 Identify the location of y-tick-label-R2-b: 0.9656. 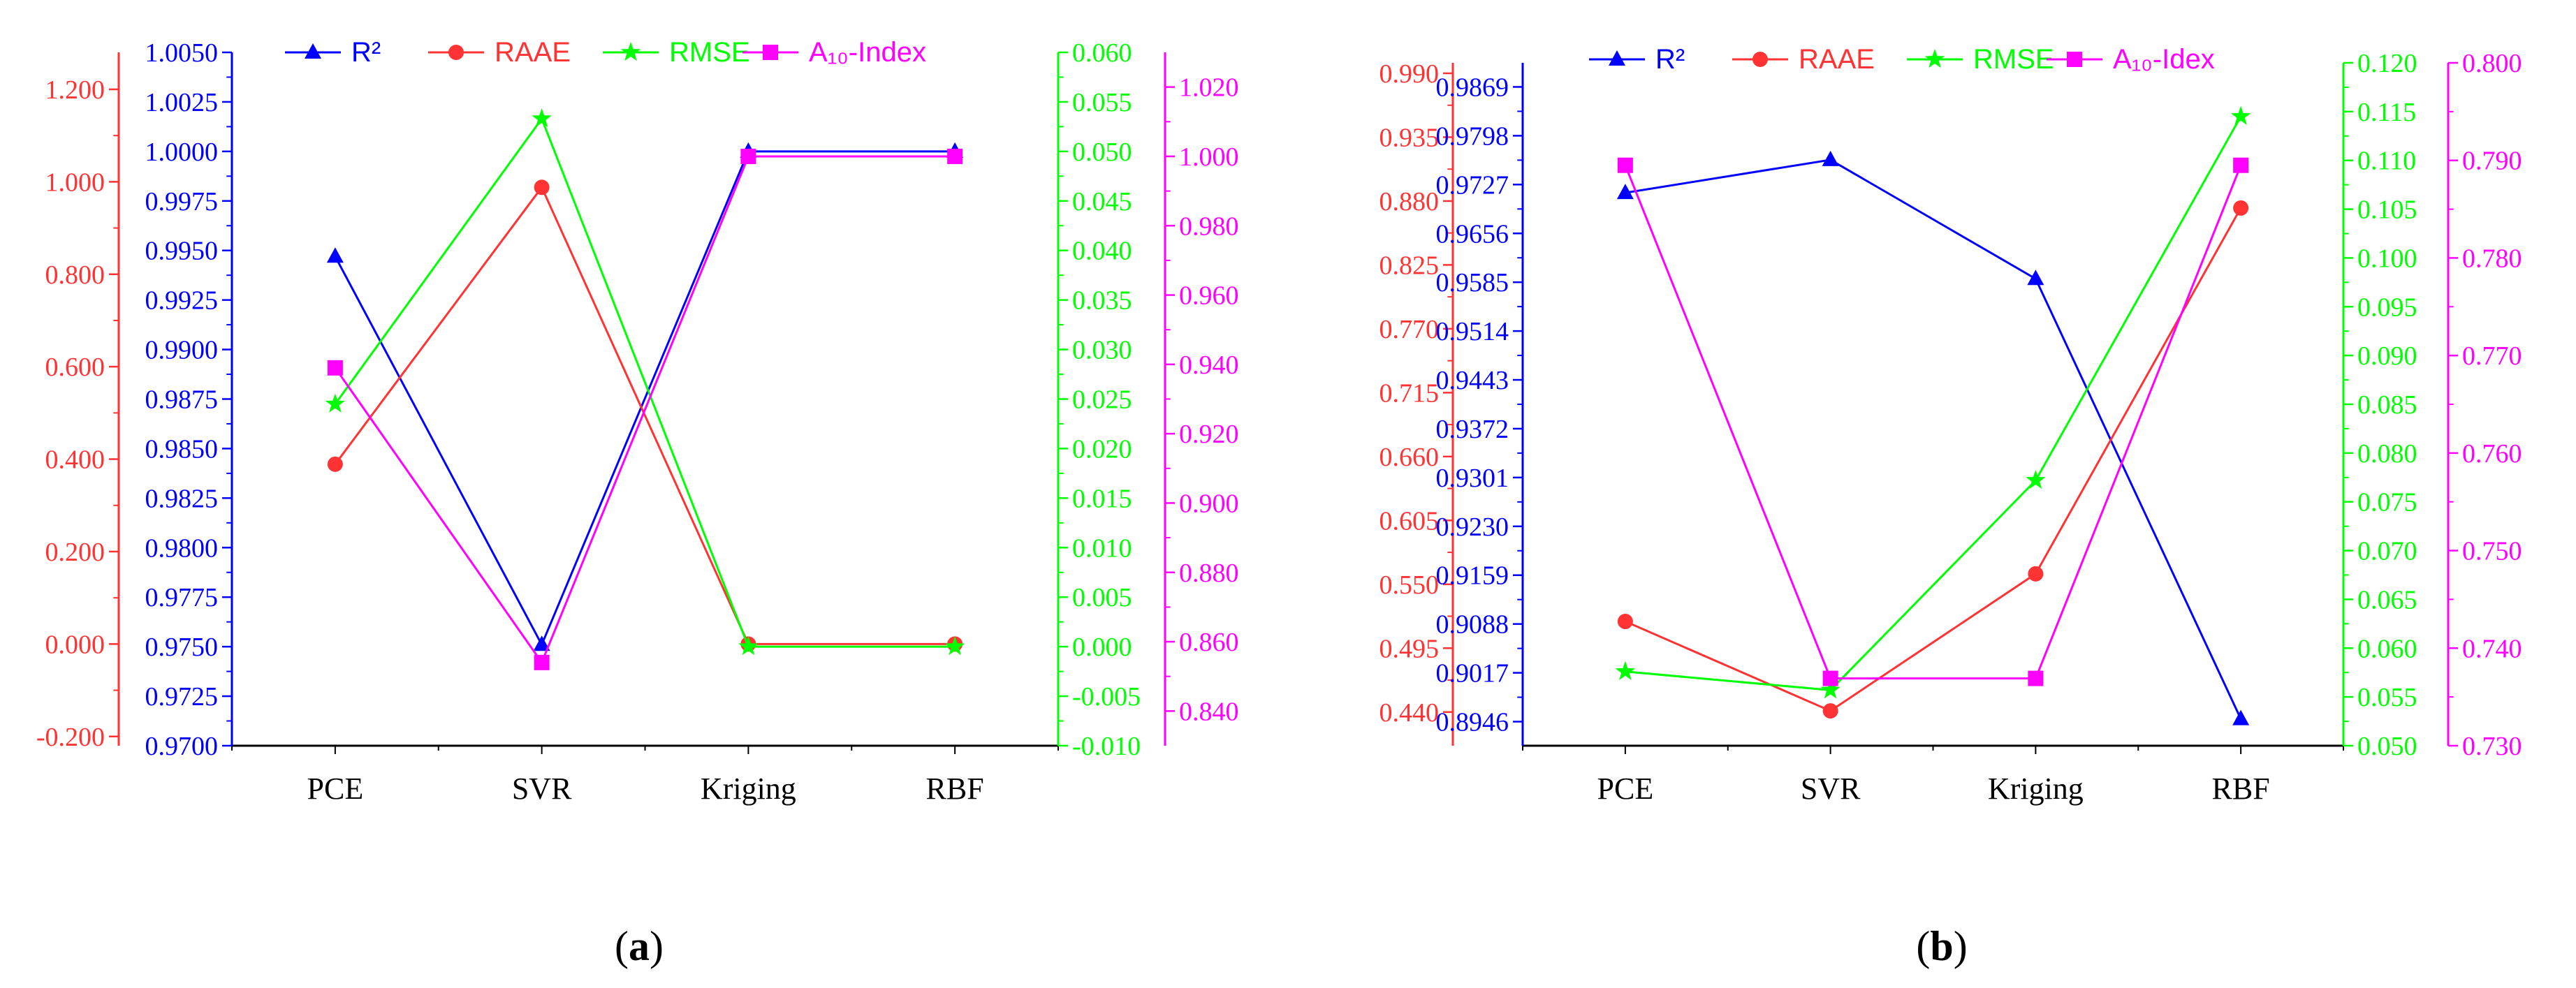
(1472, 234).